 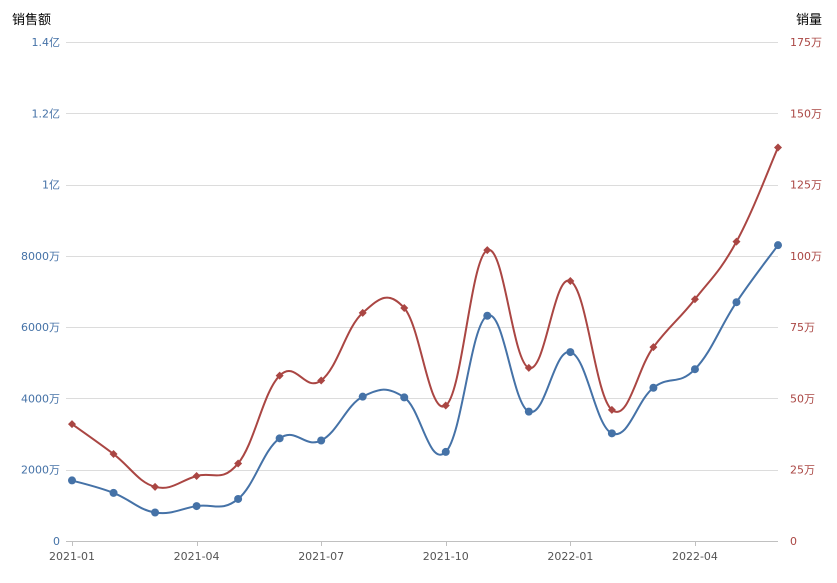 What do you see at coordinates (321, 556) in the screenshot?
I see `x-tick-label: 2021-07` at bounding box center [321, 556].